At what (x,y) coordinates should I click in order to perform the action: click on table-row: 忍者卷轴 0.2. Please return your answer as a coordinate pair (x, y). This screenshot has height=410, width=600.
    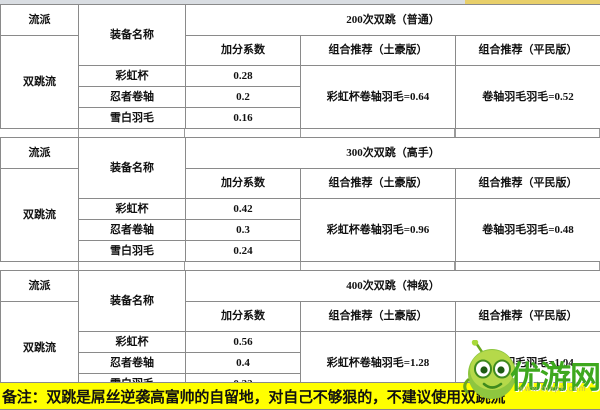
    Looking at the image, I should click on (300, 97).